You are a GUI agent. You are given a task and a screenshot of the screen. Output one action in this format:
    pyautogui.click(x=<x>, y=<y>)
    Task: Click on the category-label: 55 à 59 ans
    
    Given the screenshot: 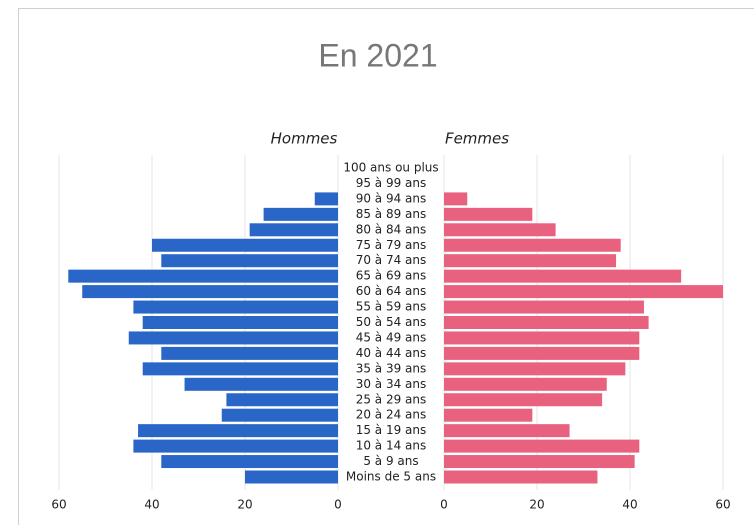 What is the action you would take?
    pyautogui.click(x=391, y=307)
    